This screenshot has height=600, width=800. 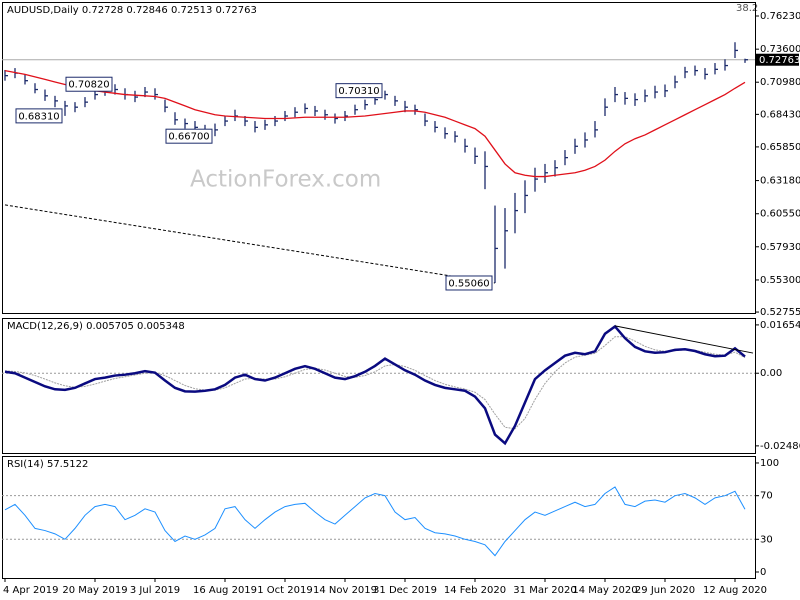 What do you see at coordinates (225, 590) in the screenshot?
I see `x-tick-label: 16 Aug 2019` at bounding box center [225, 590].